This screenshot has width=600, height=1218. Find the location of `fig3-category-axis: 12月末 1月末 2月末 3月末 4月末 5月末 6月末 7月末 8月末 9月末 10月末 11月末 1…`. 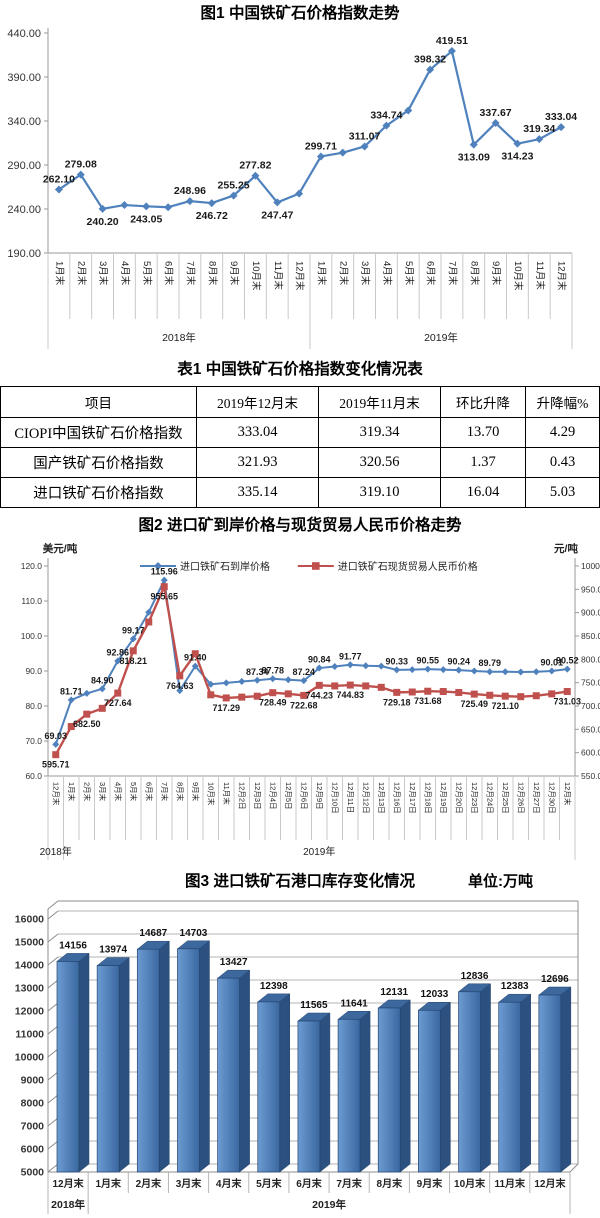

fig3-category-axis: 12月末 1月末 2月末 3月末 4月末 5月末 6月末 7月末 8月末 9月末 10月末 11月末 1… is located at coordinates (309, 1193).